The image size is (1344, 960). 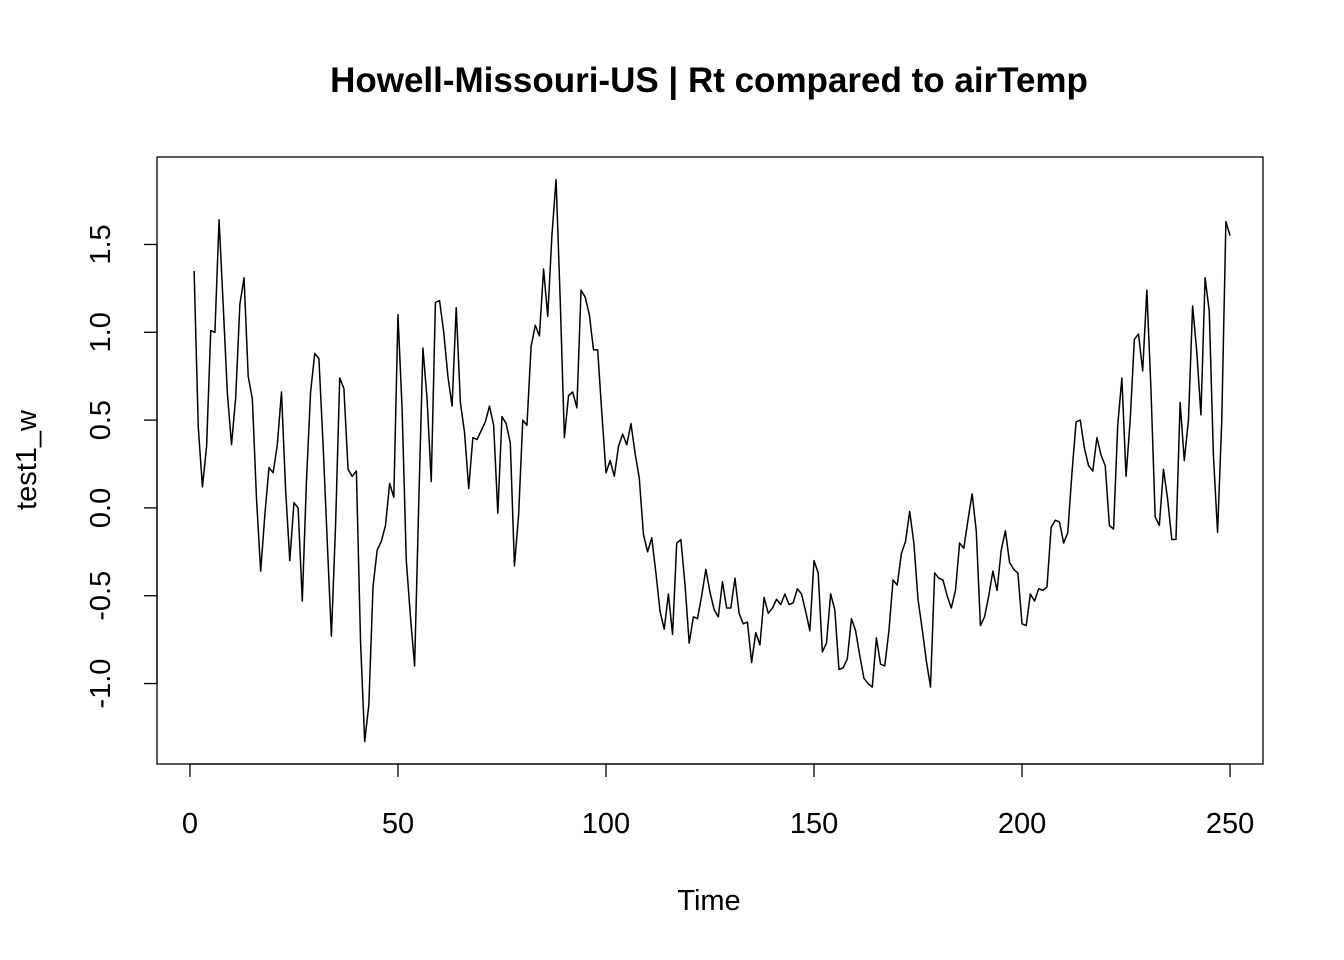 I want to click on x-tick-label: 150, so click(x=814, y=824).